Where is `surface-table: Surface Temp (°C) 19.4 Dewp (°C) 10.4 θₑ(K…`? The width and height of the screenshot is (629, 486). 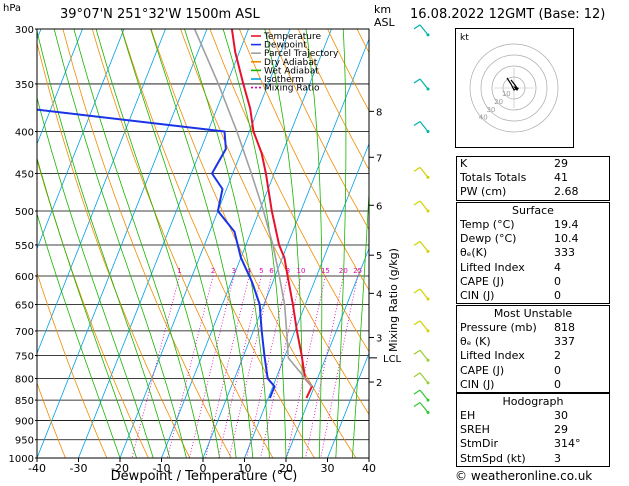 surface-table: Surface Temp (°C) 19.4 Dewp (°C) 10.4 θₑ(K… is located at coordinates (533, 253).